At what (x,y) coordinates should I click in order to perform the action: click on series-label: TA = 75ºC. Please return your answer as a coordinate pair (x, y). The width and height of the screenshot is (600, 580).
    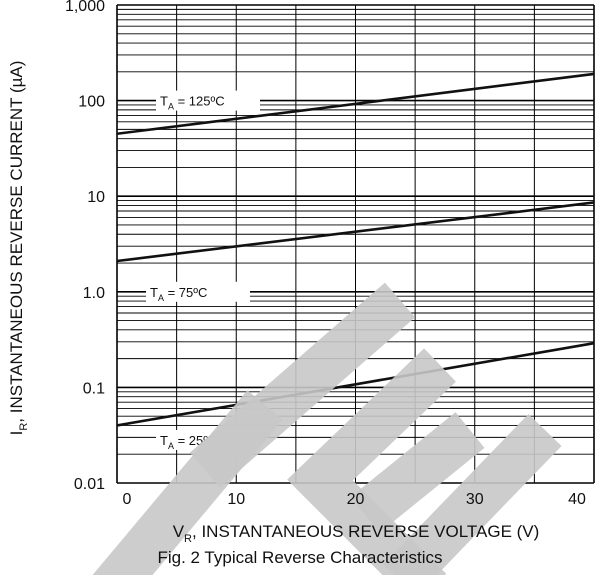
    Looking at the image, I should click on (178, 294).